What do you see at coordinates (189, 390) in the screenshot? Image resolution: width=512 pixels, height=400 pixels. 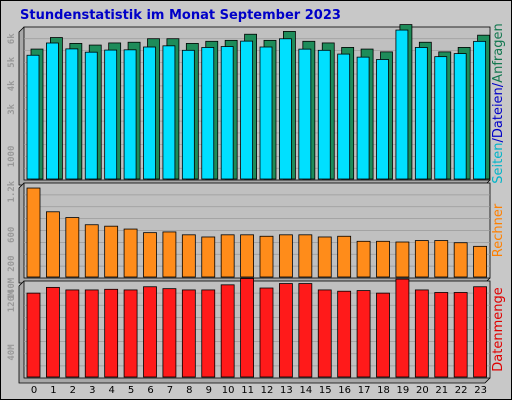 I see `xtick-label-8: 8` at bounding box center [189, 390].